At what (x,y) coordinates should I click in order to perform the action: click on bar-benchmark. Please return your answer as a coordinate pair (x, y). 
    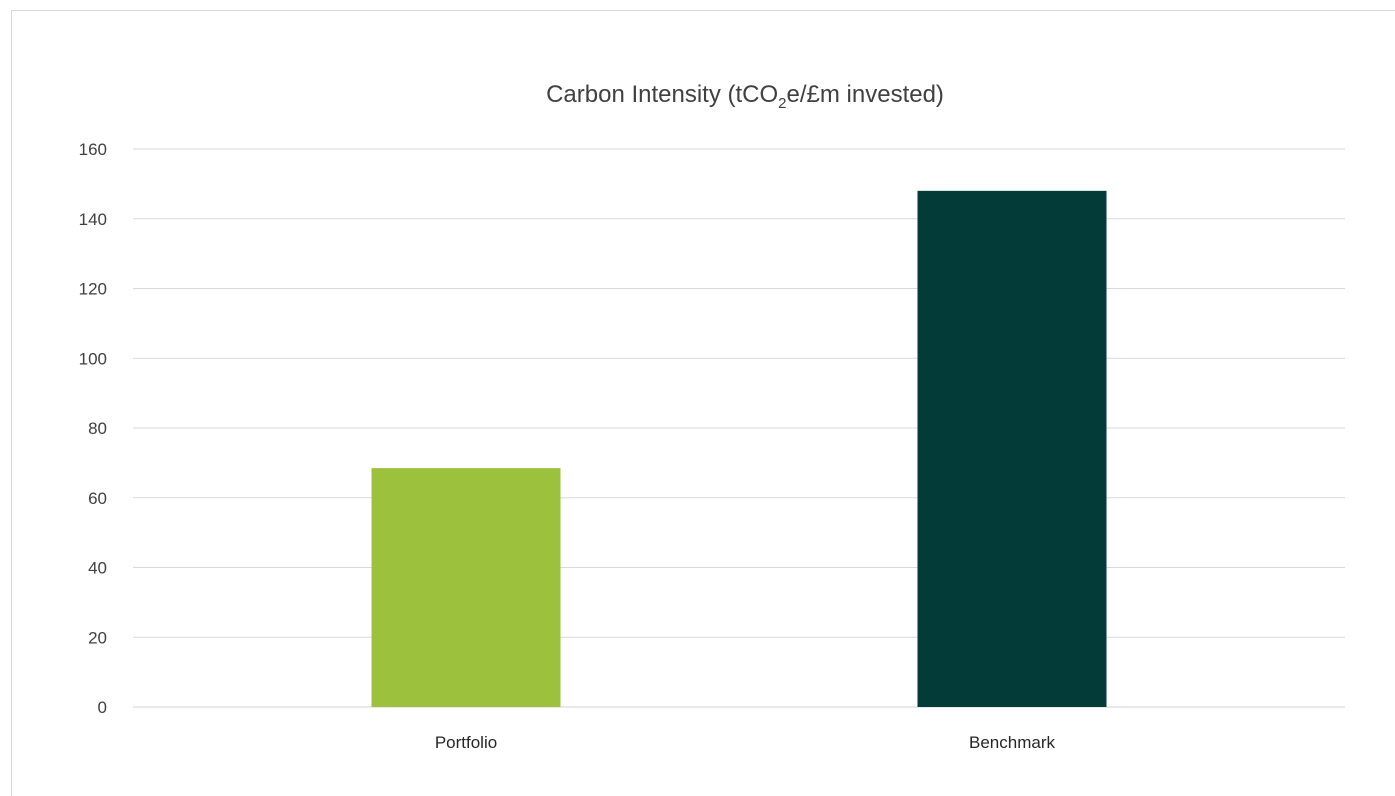
    Looking at the image, I should click on (1012, 449).